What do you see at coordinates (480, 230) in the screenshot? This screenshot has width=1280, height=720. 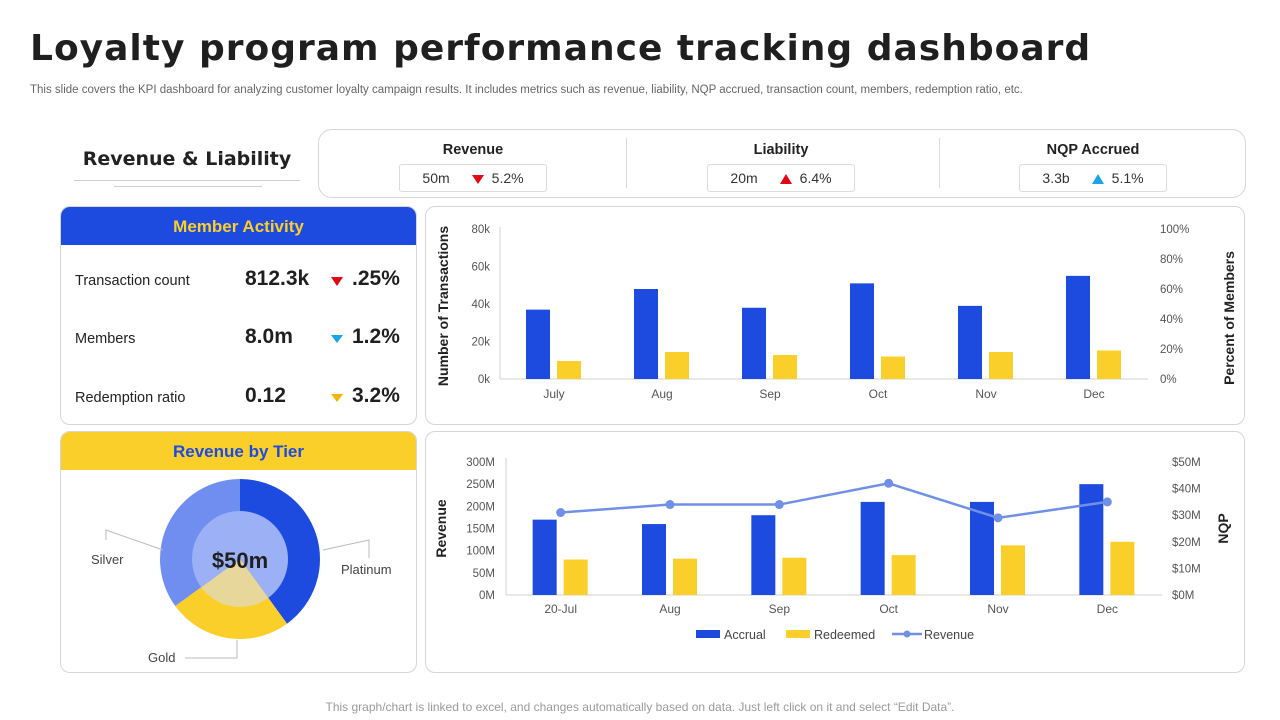 I see `y-tick-label: 80k` at bounding box center [480, 230].